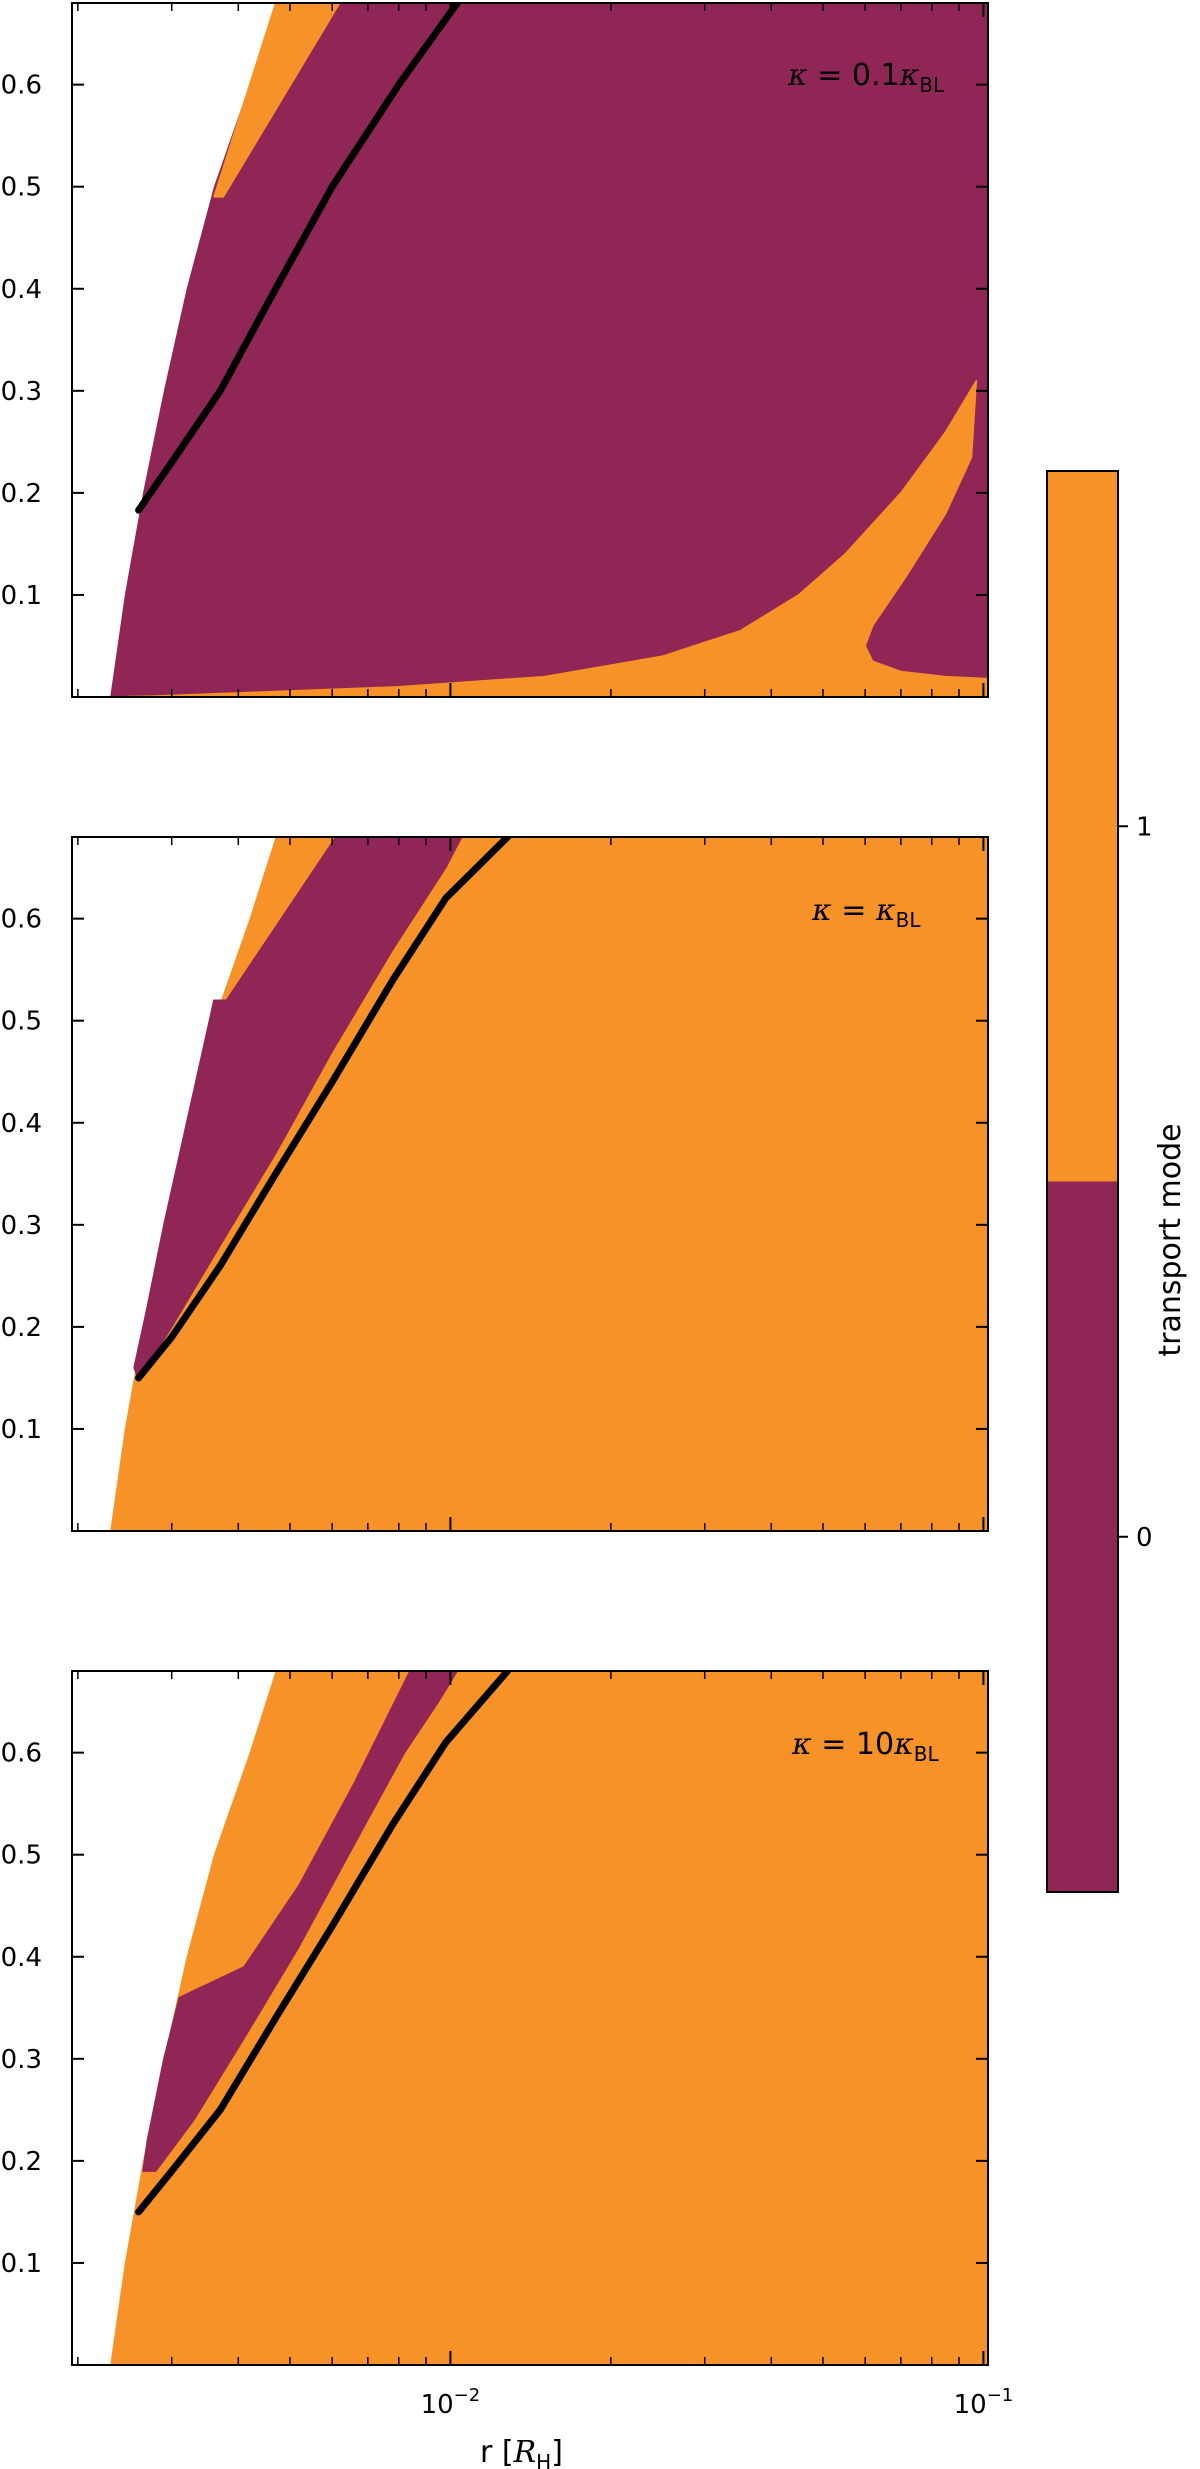  I want to click on x-axis-label-symbol: R, so click(525, 2452).